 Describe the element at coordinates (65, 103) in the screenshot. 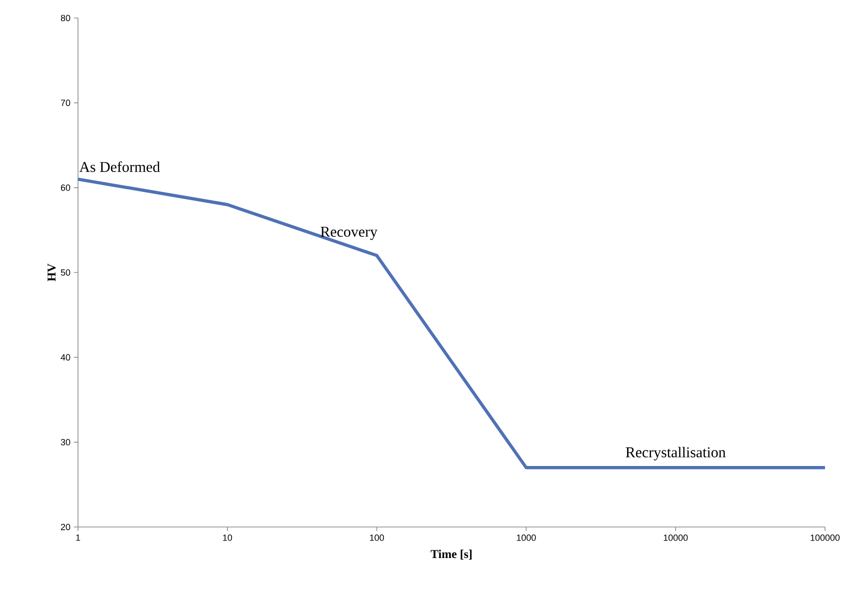

I see `y-tick-label: 70` at that location.